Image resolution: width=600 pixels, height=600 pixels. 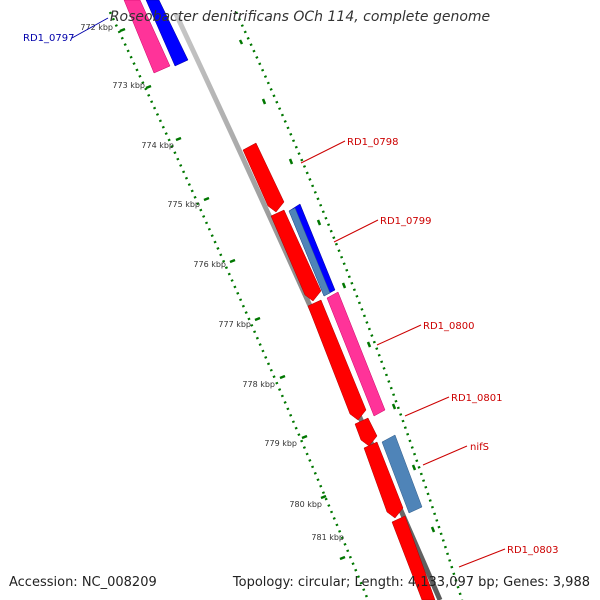 What do you see at coordinates (305, 504) in the screenshot?
I see `tick-label: 780 kbp` at bounding box center [305, 504].